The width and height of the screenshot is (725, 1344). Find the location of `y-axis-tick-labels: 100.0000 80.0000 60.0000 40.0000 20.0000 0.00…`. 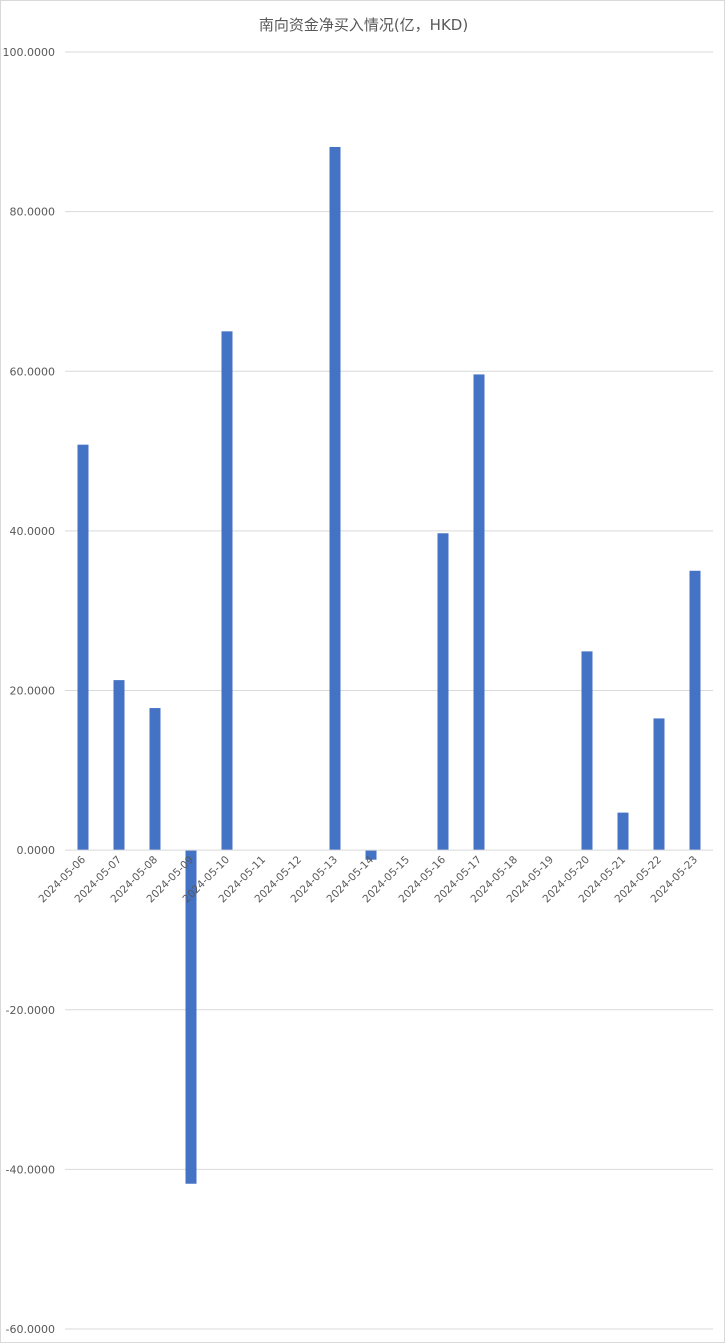

y-axis-tick-labels: 100.0000 80.0000 60.0000 40.0000 20.0000 0.00… is located at coordinates (29, 691).